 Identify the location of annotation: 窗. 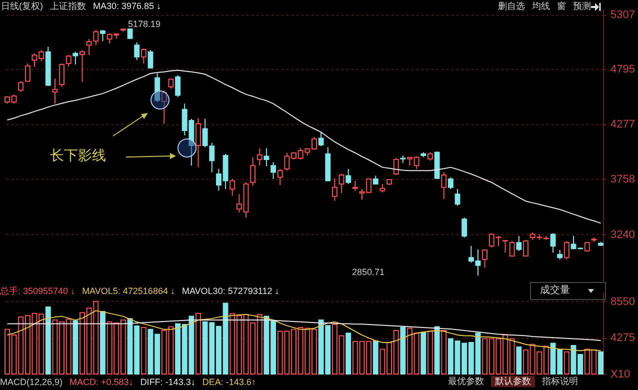
(561, 6).